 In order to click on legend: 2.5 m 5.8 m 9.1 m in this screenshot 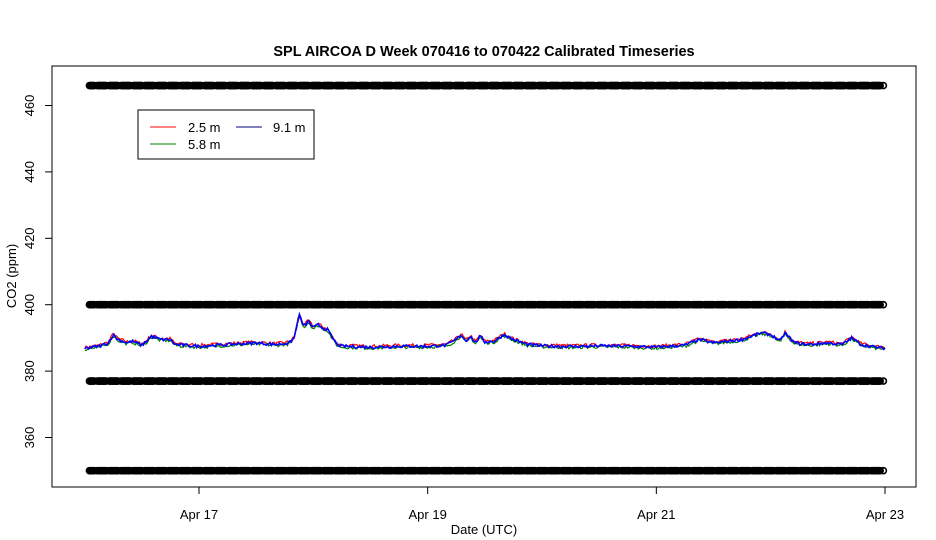, I will do `click(226, 134)`.